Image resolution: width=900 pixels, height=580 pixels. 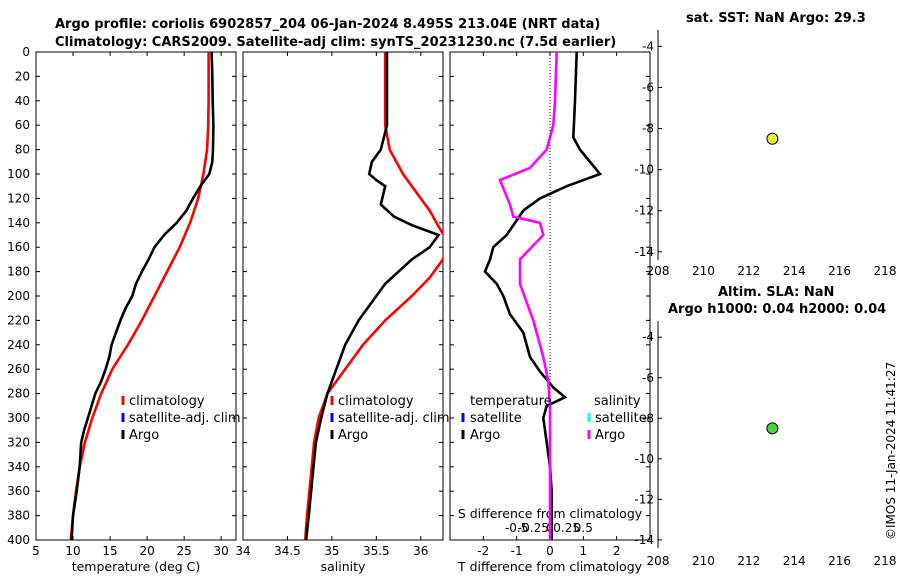 I want to click on depth-tick-label: 180, so click(x=18, y=272).